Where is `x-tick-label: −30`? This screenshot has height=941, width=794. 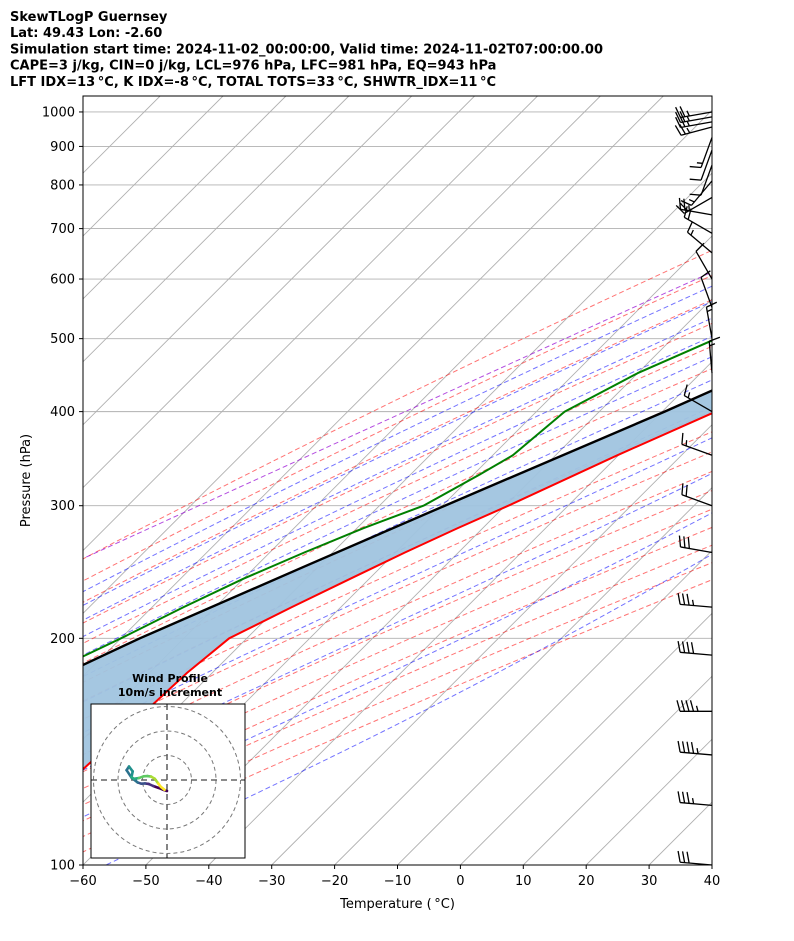
x-tick-label: −30 is located at coordinates (271, 881).